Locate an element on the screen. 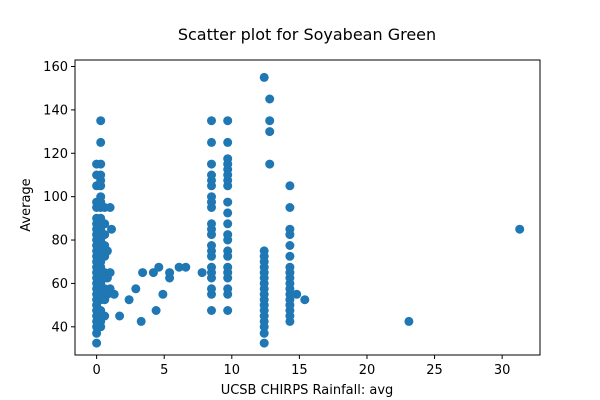 The width and height of the screenshot is (600, 400). x-tick-label: 30 is located at coordinates (502, 370).